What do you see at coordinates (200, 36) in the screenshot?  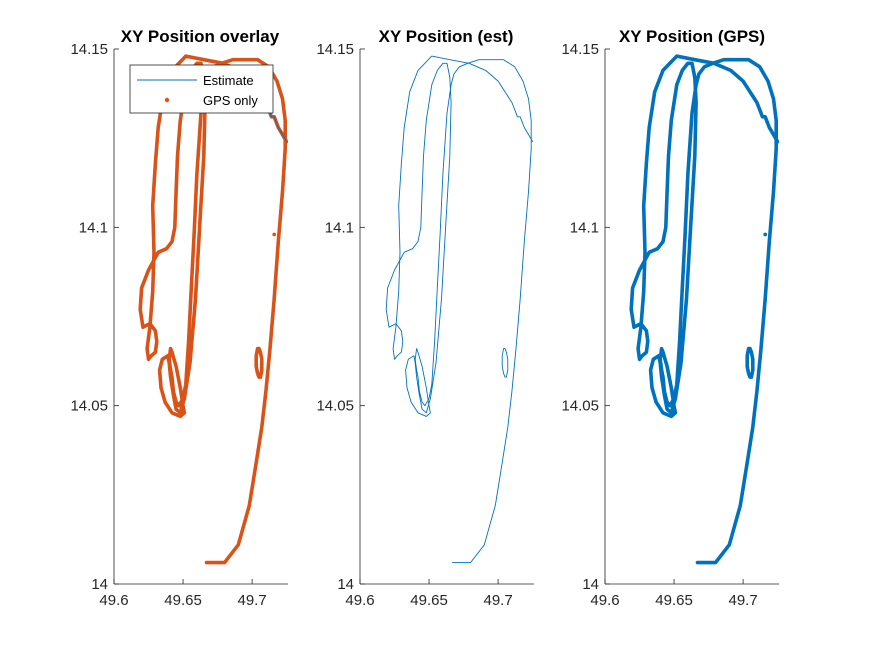 I see `chart-title: XY Position overlay` at bounding box center [200, 36].